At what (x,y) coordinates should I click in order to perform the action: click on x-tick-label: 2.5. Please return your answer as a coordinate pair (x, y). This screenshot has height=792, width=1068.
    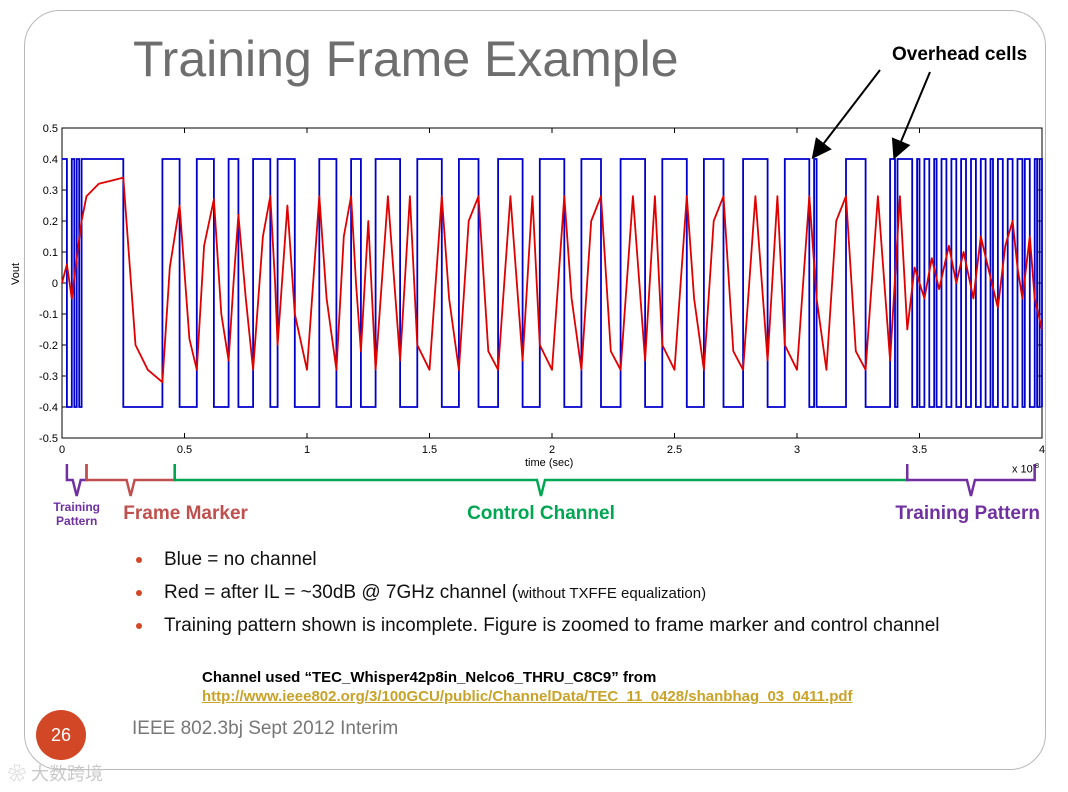
    Looking at the image, I should click on (674, 450).